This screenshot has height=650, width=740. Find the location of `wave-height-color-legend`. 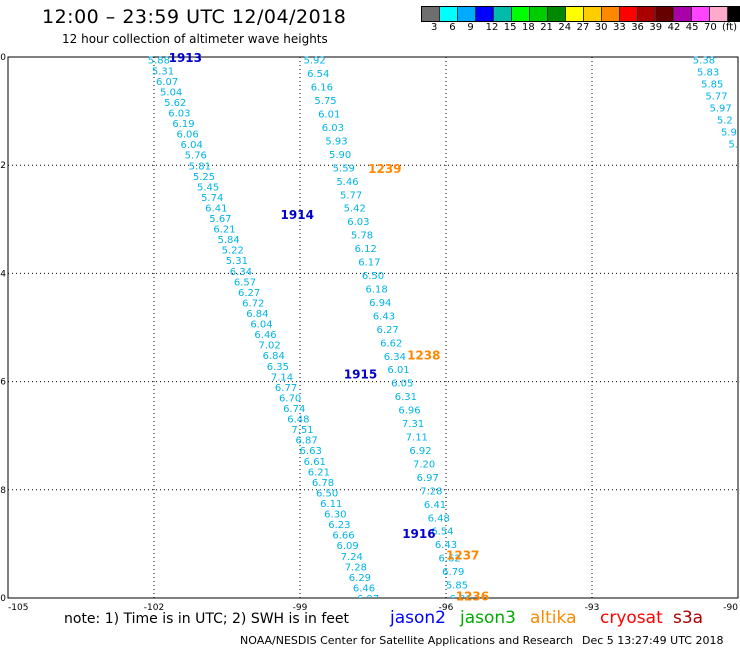

wave-height-color-legend is located at coordinates (580, 14).